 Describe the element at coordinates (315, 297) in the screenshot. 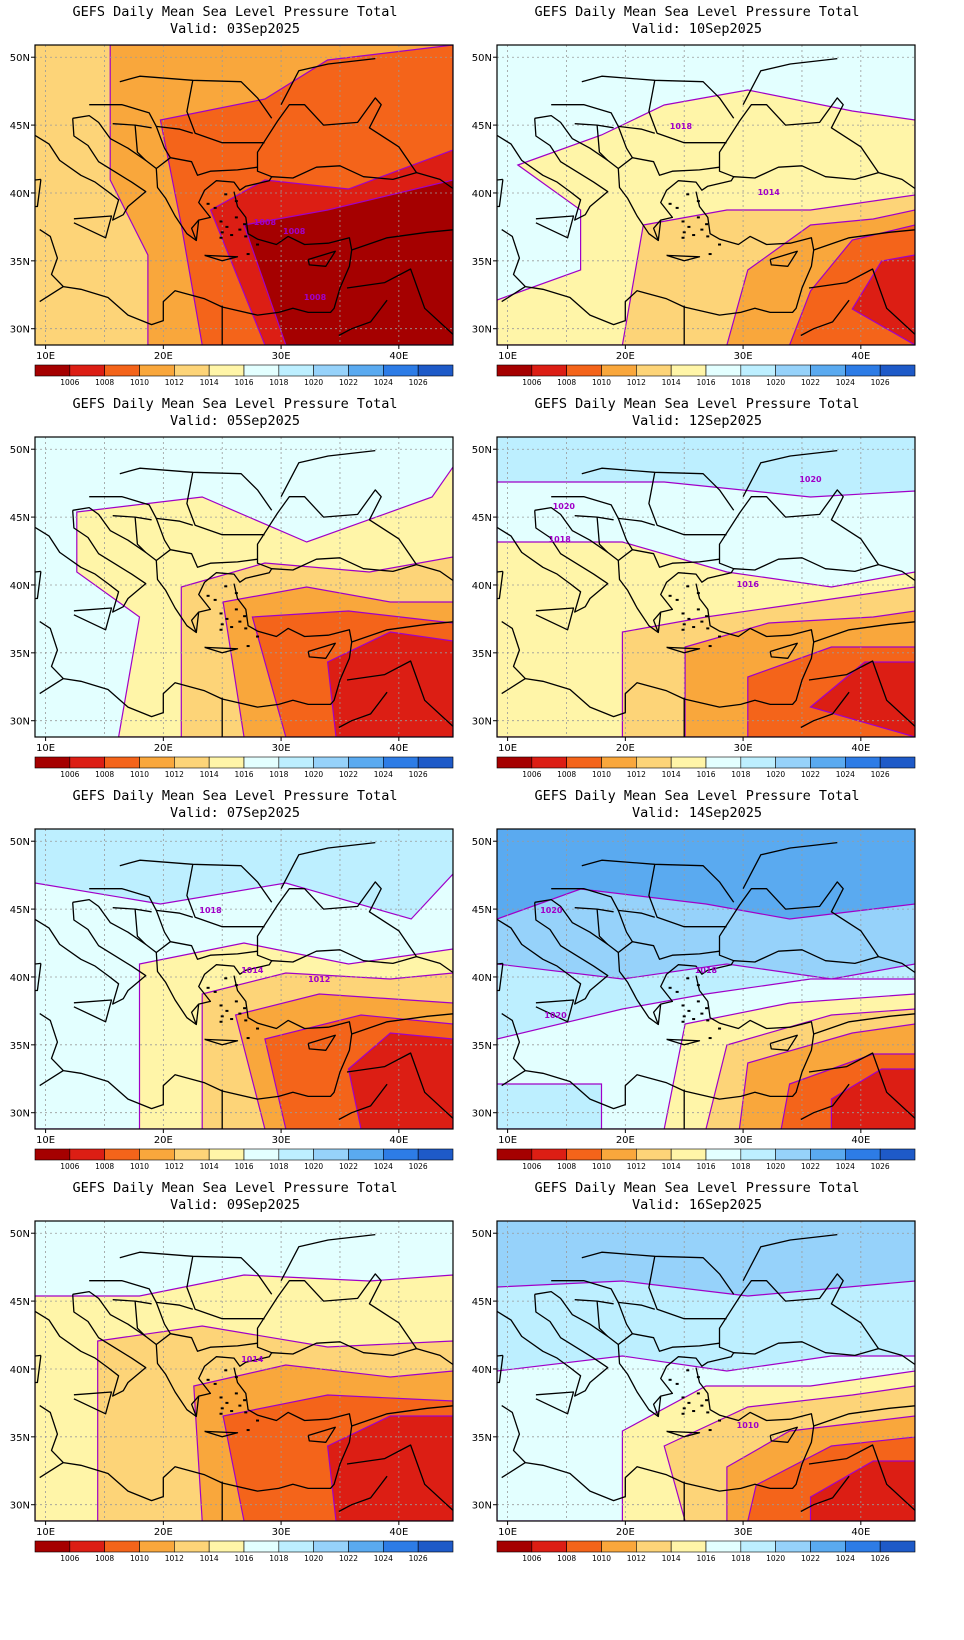

I see `contour-label: 1008` at that location.